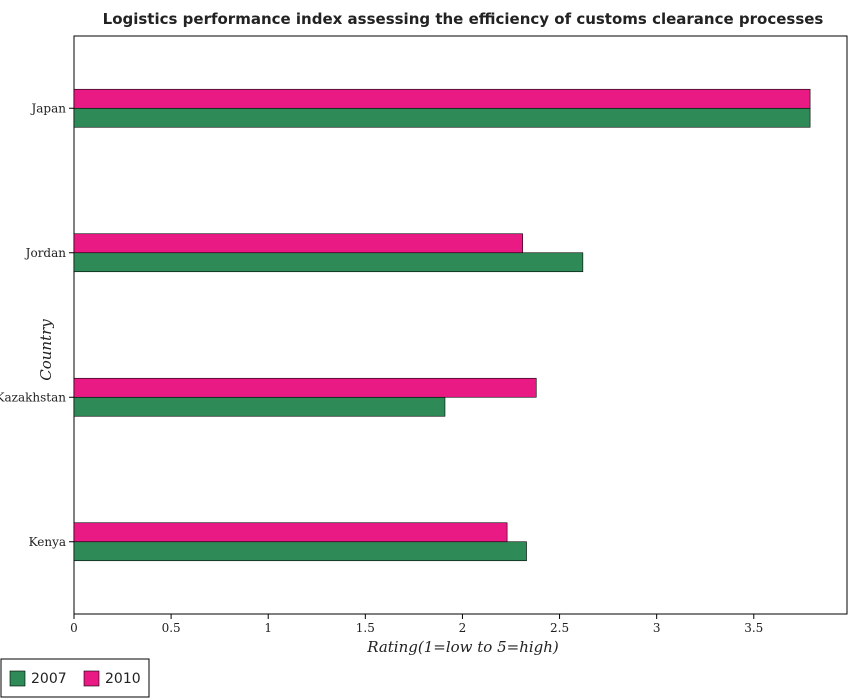 This screenshot has width=852, height=700. I want to click on legend-label-2010: 2010, so click(123, 679).